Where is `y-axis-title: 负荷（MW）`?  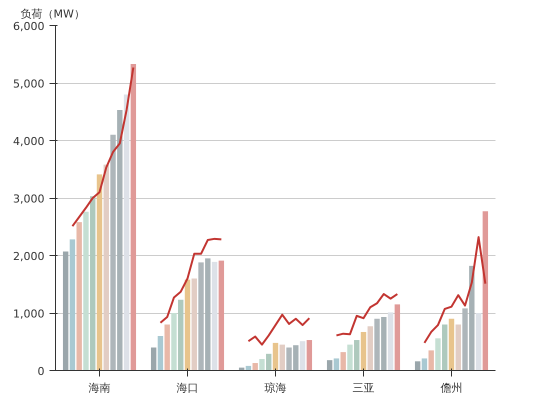
y-axis-title: 负荷（MW） is located at coordinates (52, 14).